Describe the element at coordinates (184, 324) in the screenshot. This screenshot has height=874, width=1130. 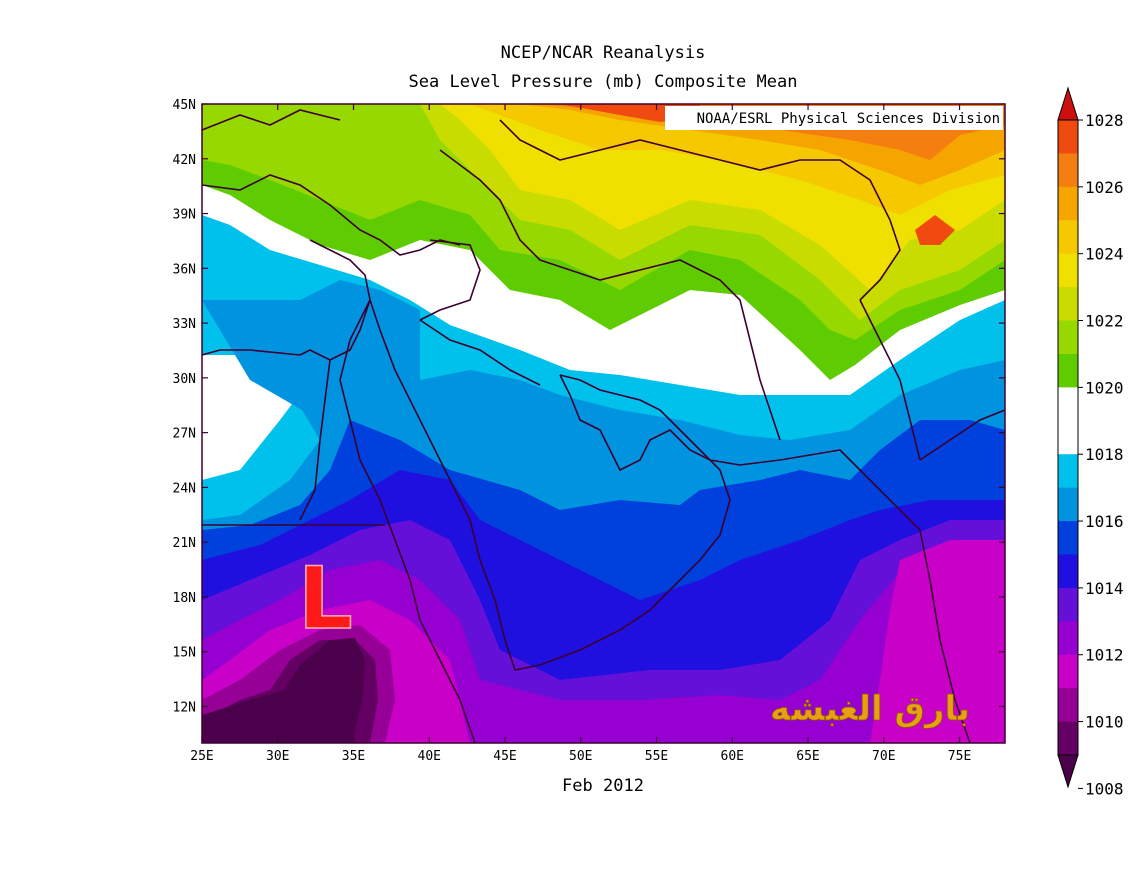
I see `lat-tick-label: 33N` at that location.